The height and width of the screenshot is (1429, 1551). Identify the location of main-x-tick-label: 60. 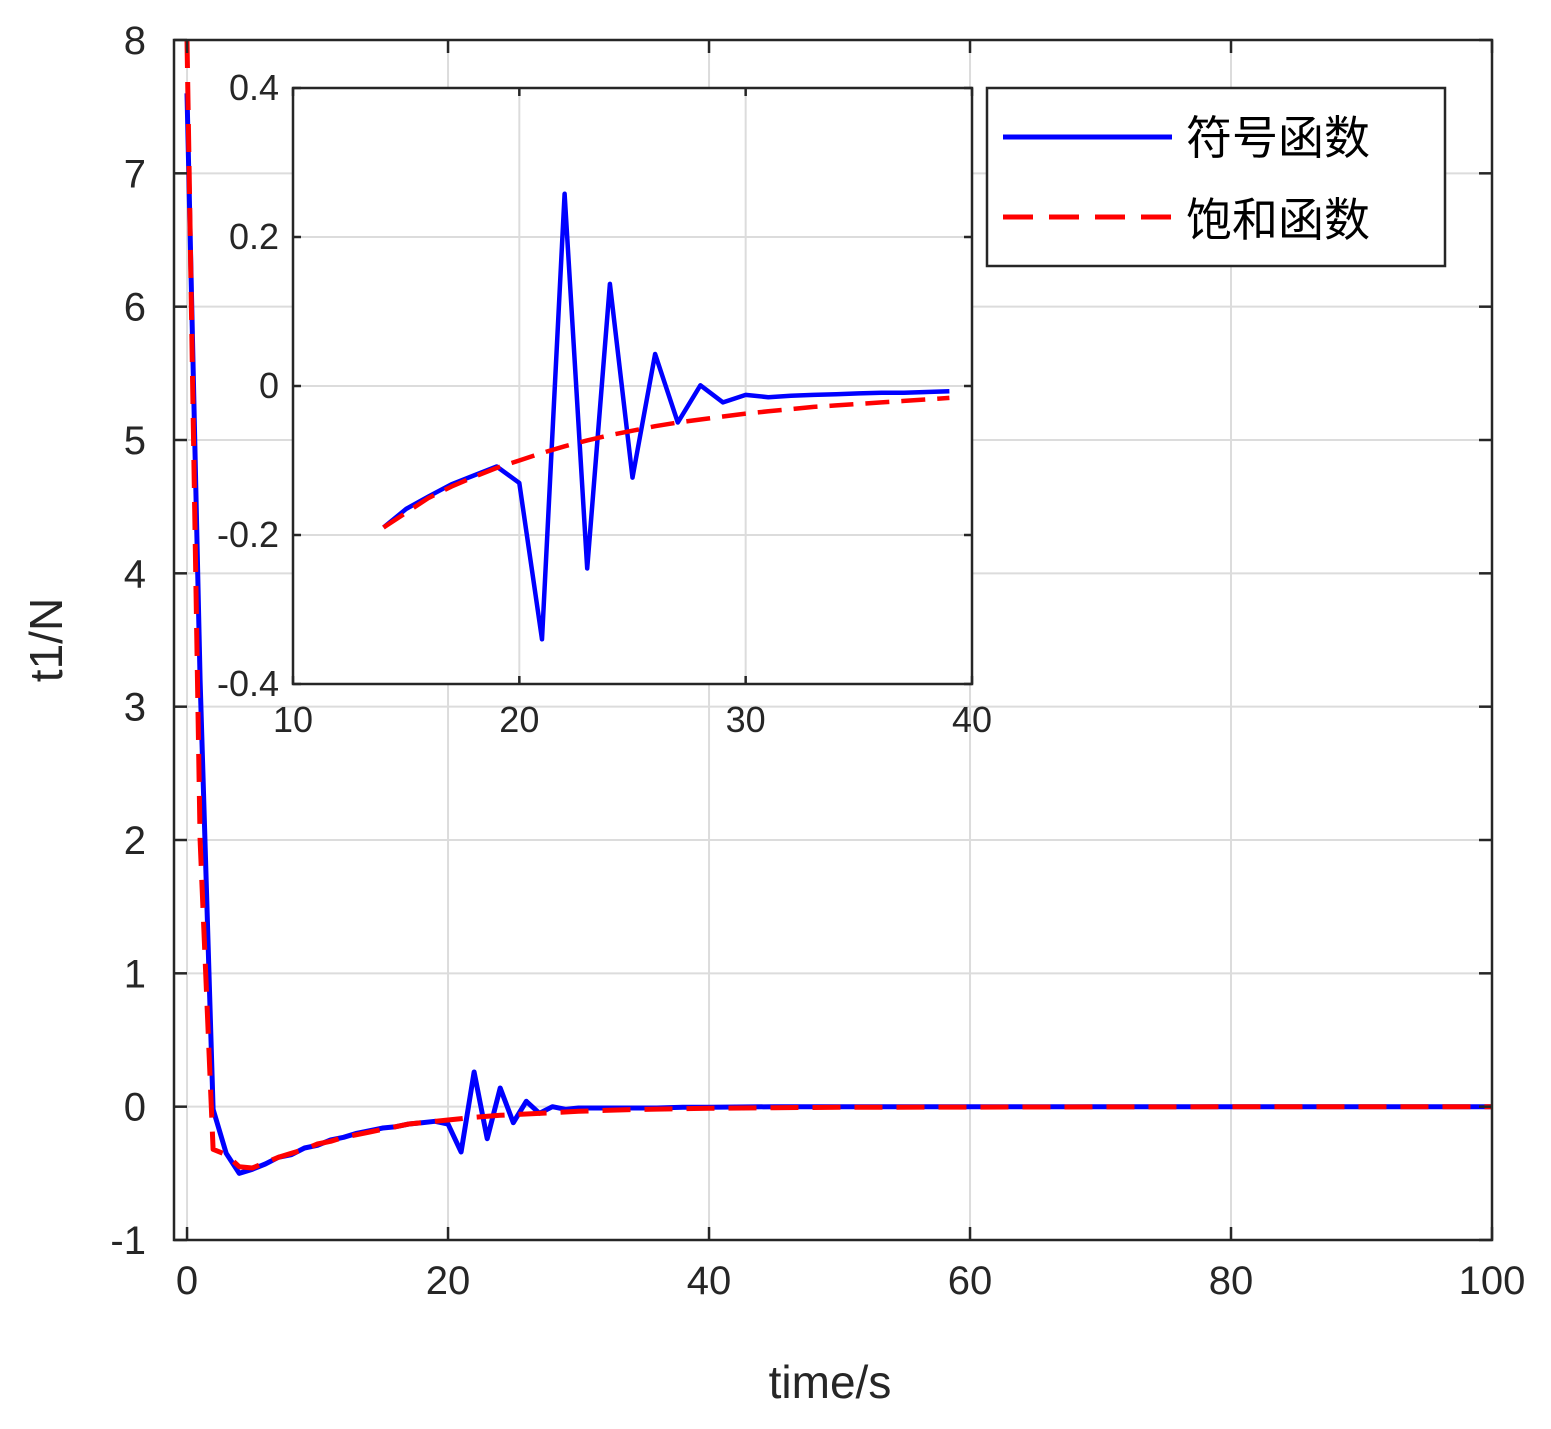
(970, 1281).